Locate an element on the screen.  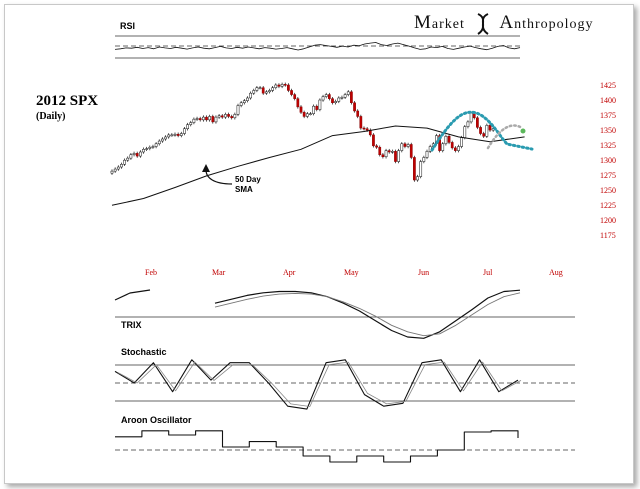
arc-end-marker is located at coordinates (523, 131).